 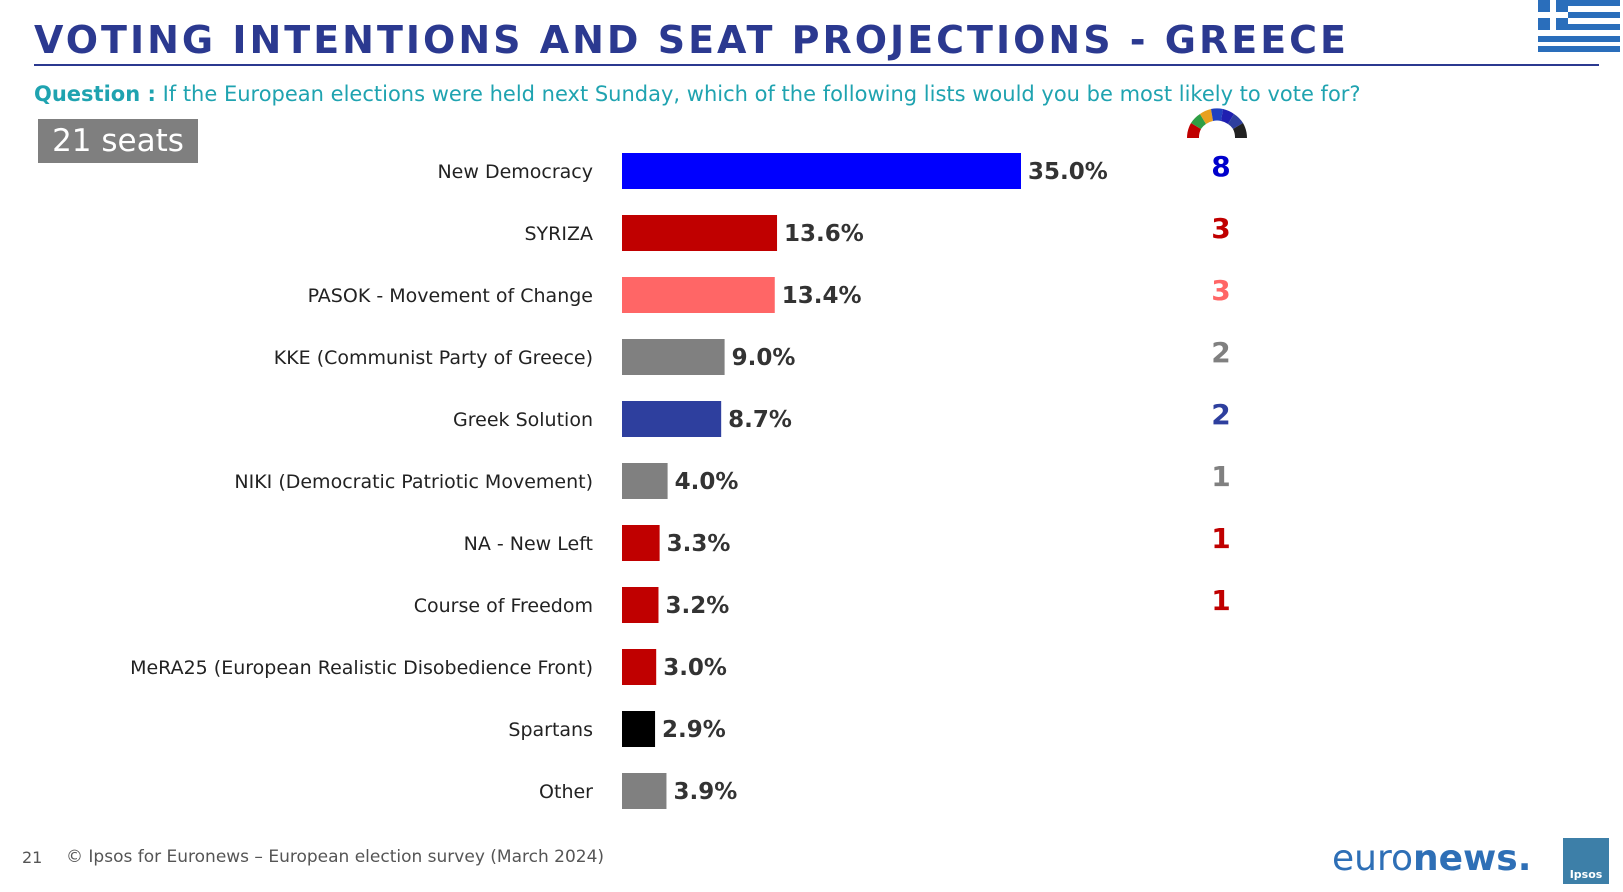 I want to click on value-label: 3.3%, so click(x=699, y=544).